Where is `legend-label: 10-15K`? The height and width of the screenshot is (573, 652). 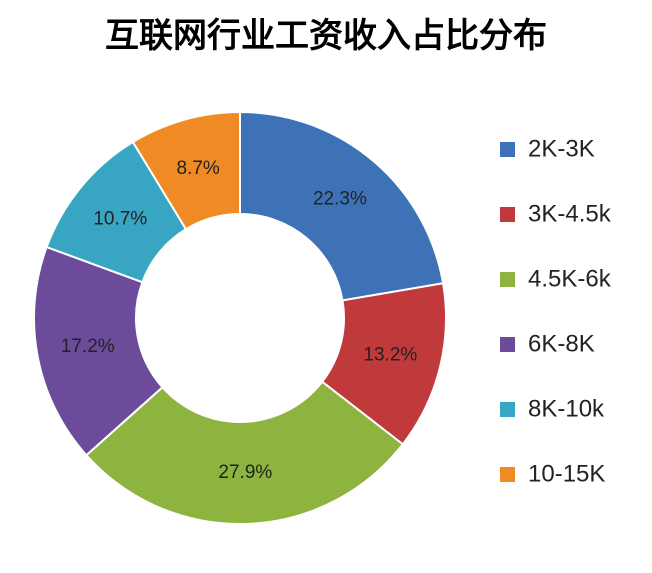 legend-label: 10-15K is located at coordinates (566, 473).